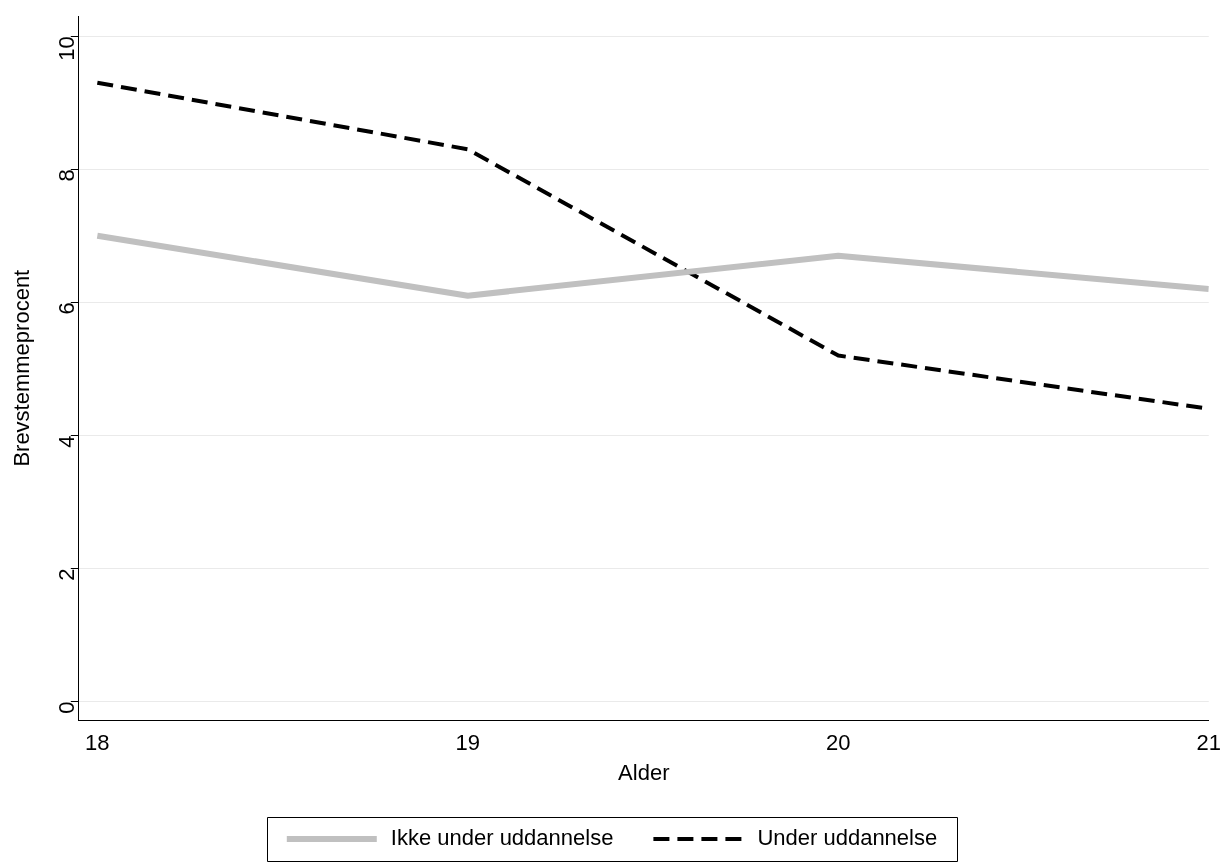 This screenshot has width=1224, height=867. I want to click on y-tick-label: 10, so click(66, 48).